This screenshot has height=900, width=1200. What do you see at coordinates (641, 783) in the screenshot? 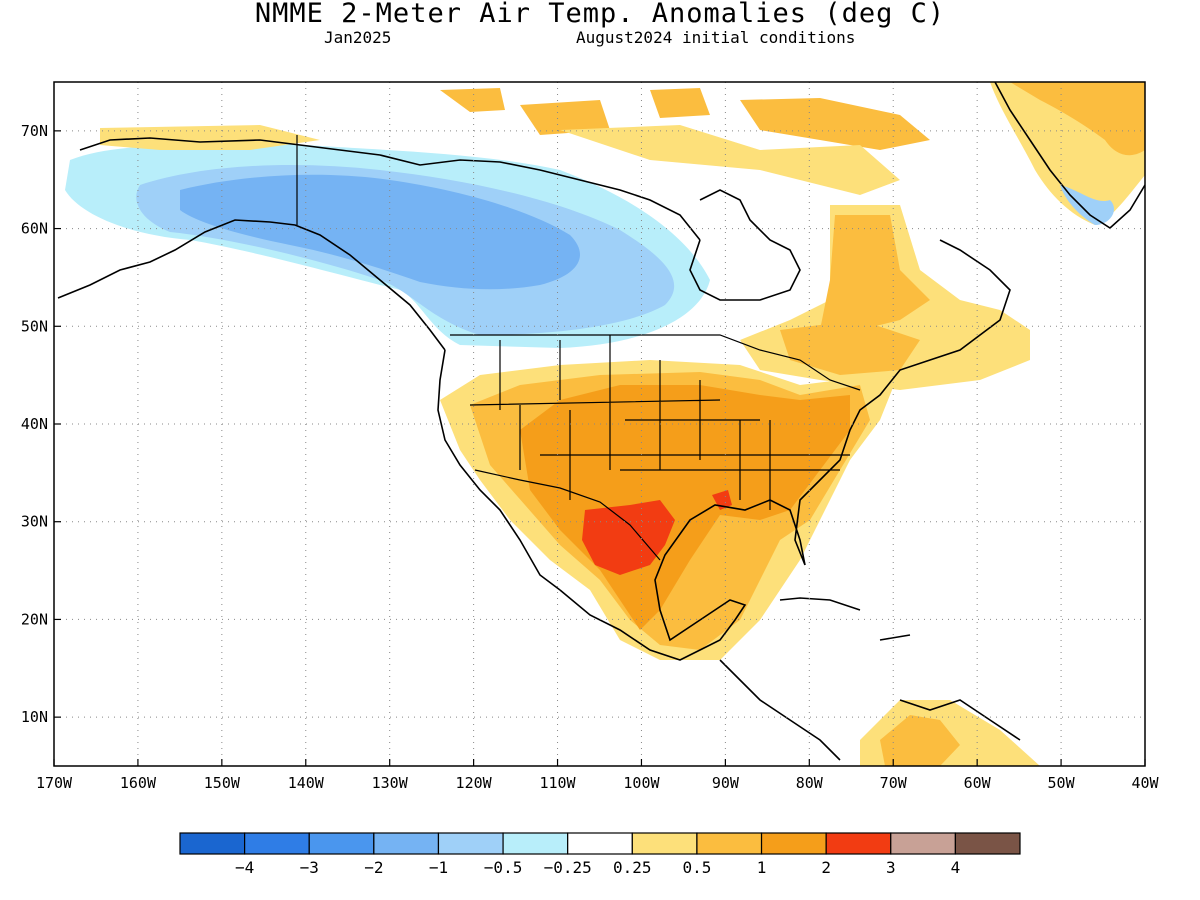
I see `lon-tick-label: 100W` at bounding box center [641, 783].